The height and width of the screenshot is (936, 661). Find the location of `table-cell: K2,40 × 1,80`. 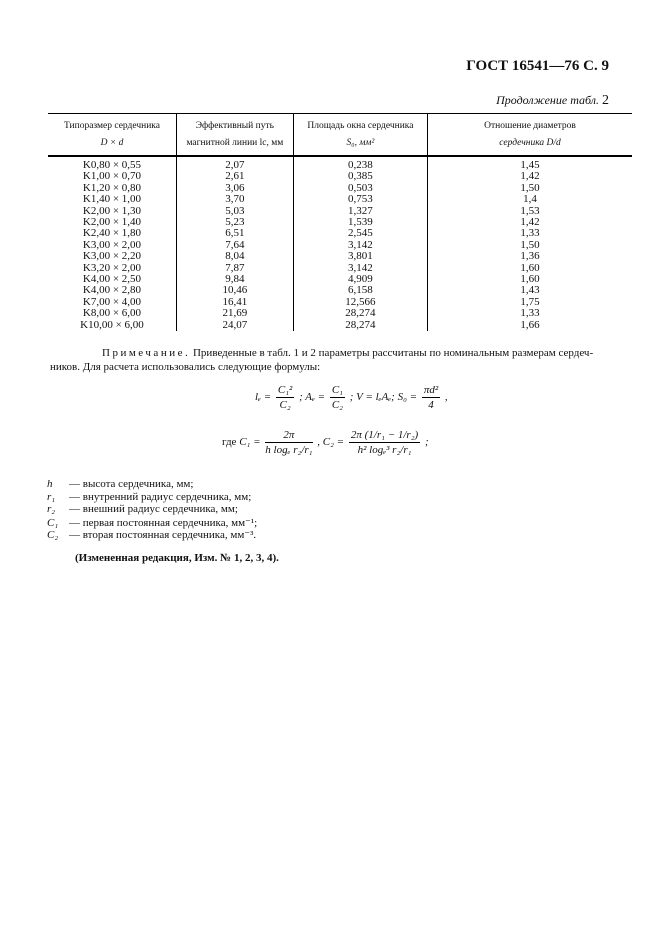

table-cell: K2,40 × 1,80 is located at coordinates (112, 233).